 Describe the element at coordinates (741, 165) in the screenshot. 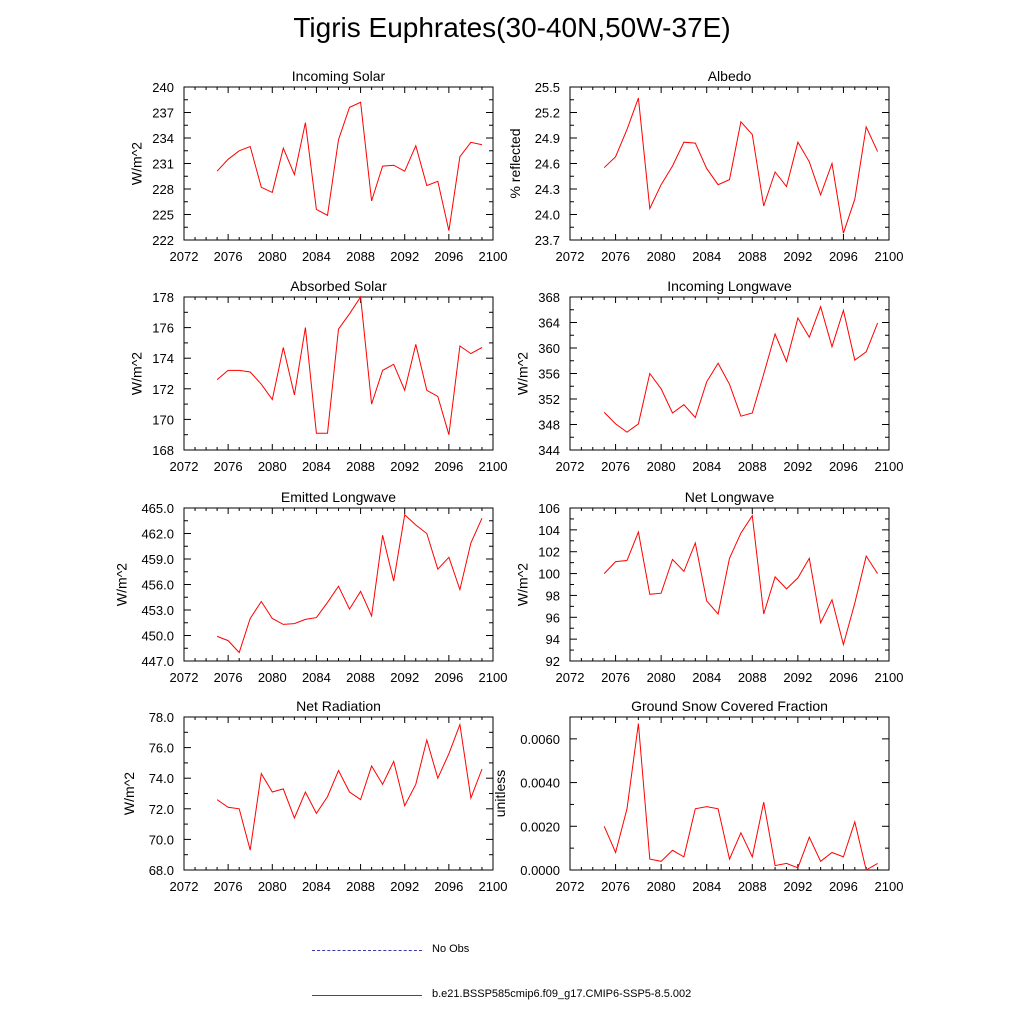

I see `panel-2-series-line` at that location.